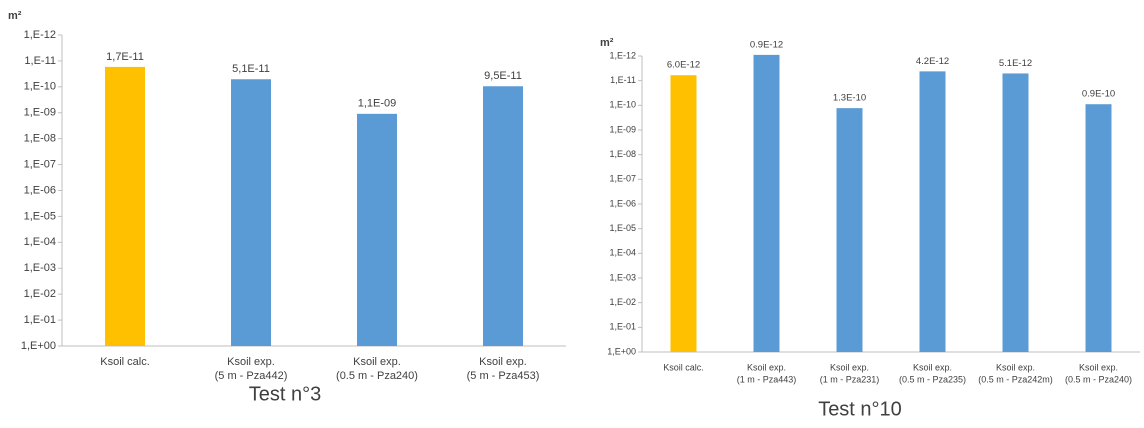  I want to click on x-tick-label: (5 m - Pza453), so click(503, 376).